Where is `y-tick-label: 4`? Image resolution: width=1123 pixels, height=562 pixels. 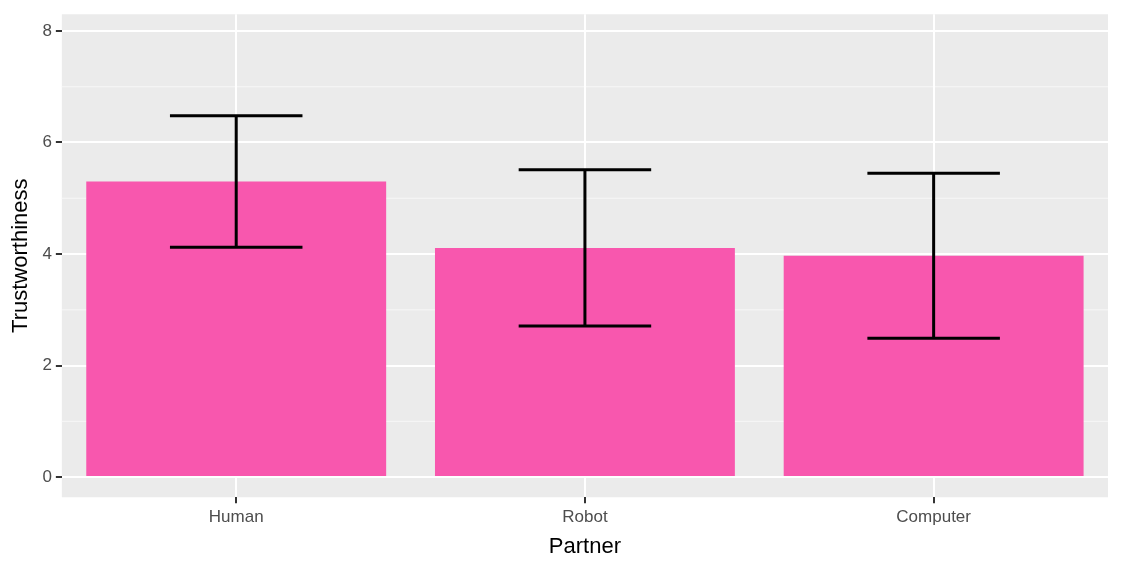 y-tick-label: 4 is located at coordinates (47, 253).